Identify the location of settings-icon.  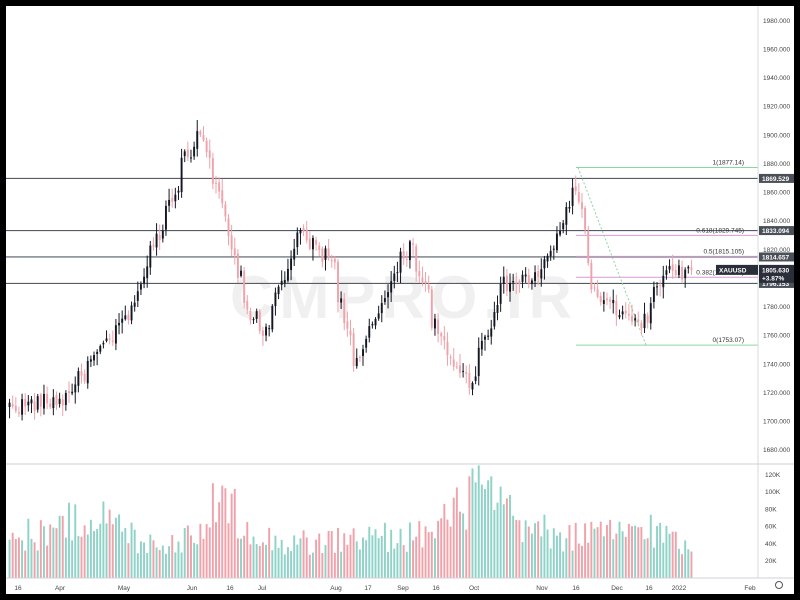
(779, 585).